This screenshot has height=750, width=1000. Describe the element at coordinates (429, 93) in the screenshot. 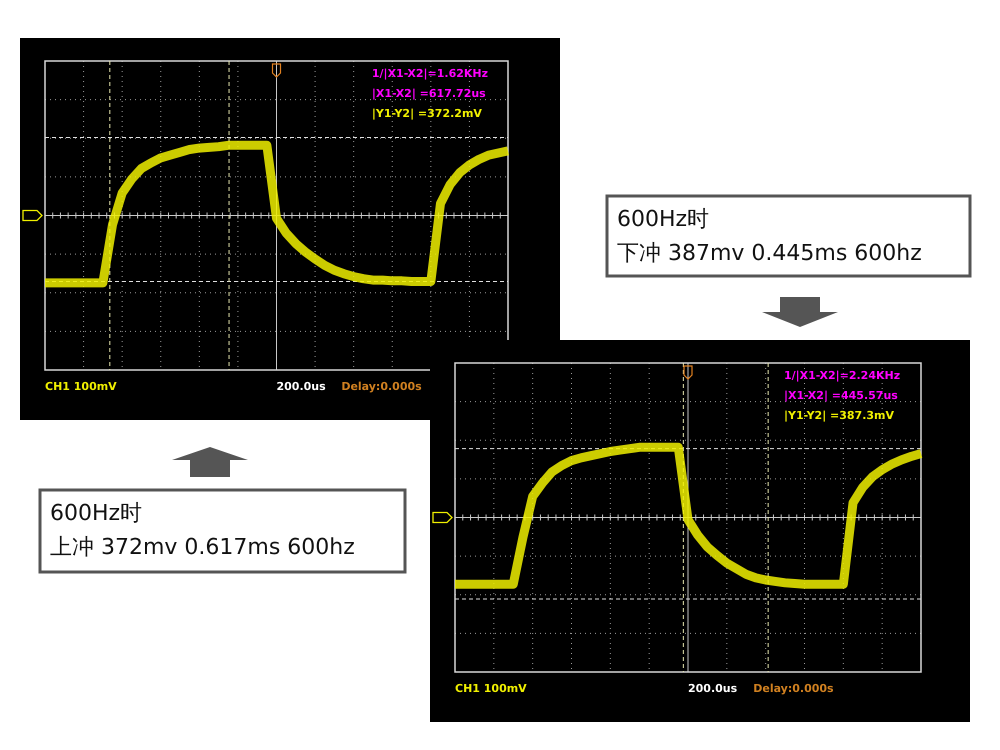

I see `text: |X1-X2| =617.72us` at that location.